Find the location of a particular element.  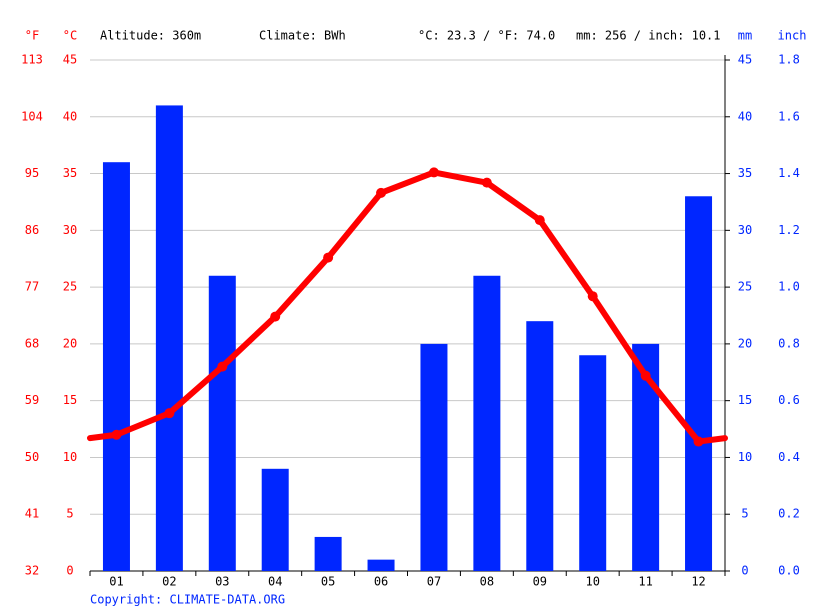

y2-inch-tick-label: 1.4 is located at coordinates (789, 173).